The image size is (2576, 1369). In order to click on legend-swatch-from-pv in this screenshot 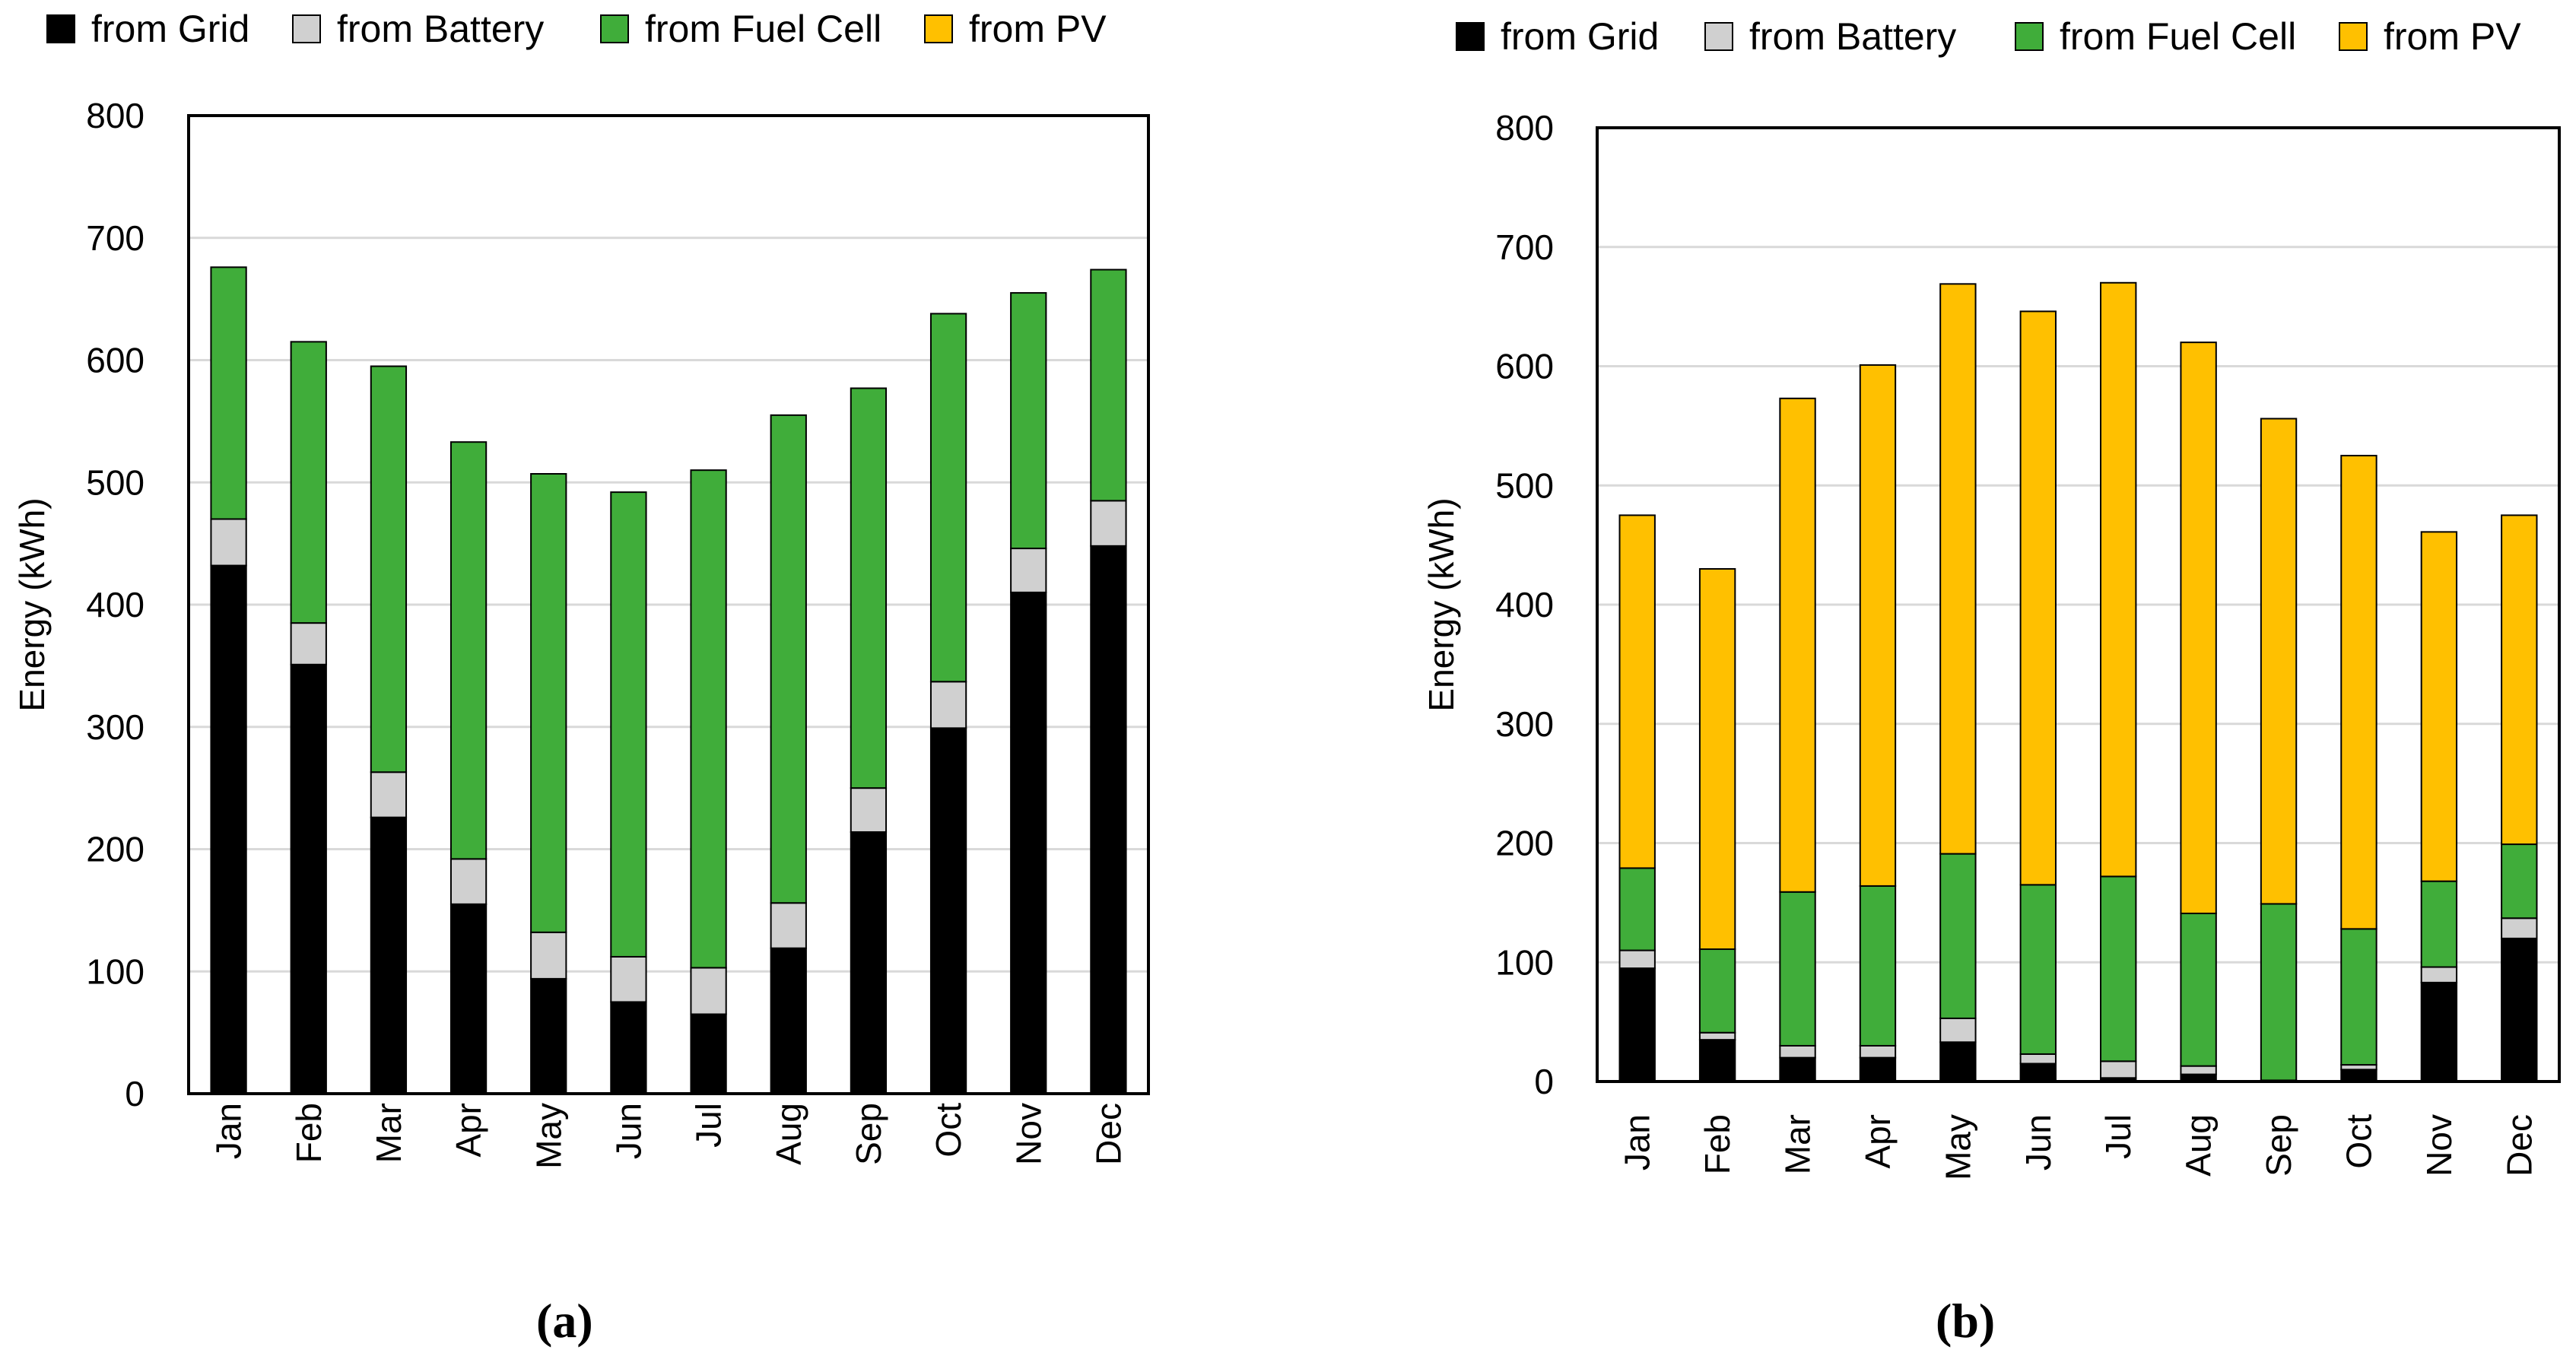, I will do `click(938, 28)`.